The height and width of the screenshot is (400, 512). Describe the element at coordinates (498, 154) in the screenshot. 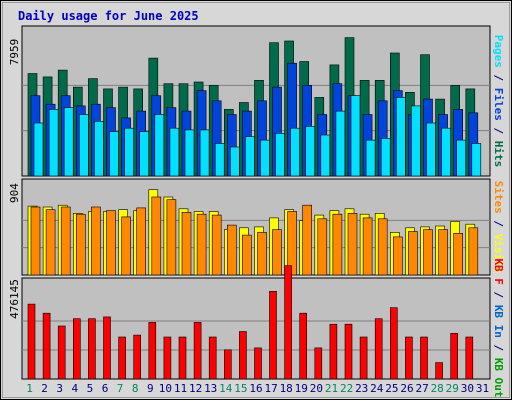

I see `legend-item: Hits` at that location.